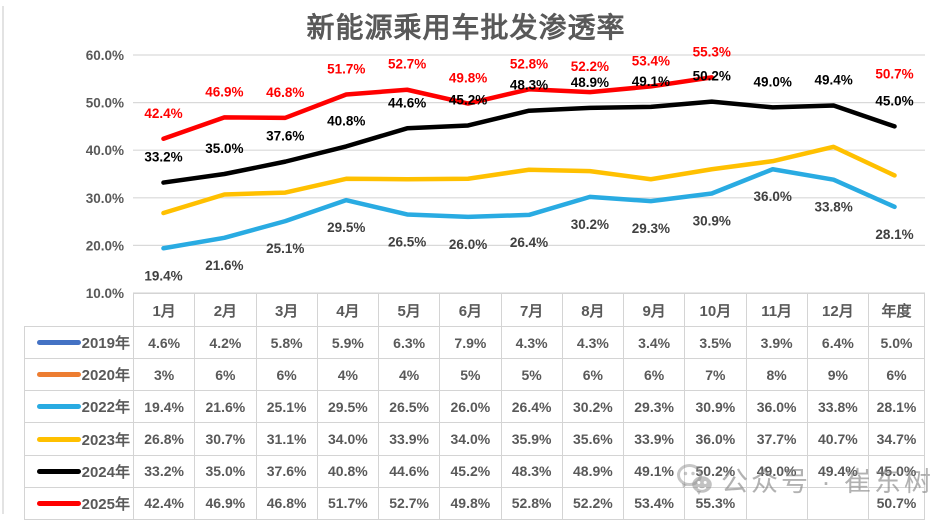 The height and width of the screenshot is (521, 932). What do you see at coordinates (348, 375) in the screenshot?
I see `cell-2020年-4月: 4%` at bounding box center [348, 375].